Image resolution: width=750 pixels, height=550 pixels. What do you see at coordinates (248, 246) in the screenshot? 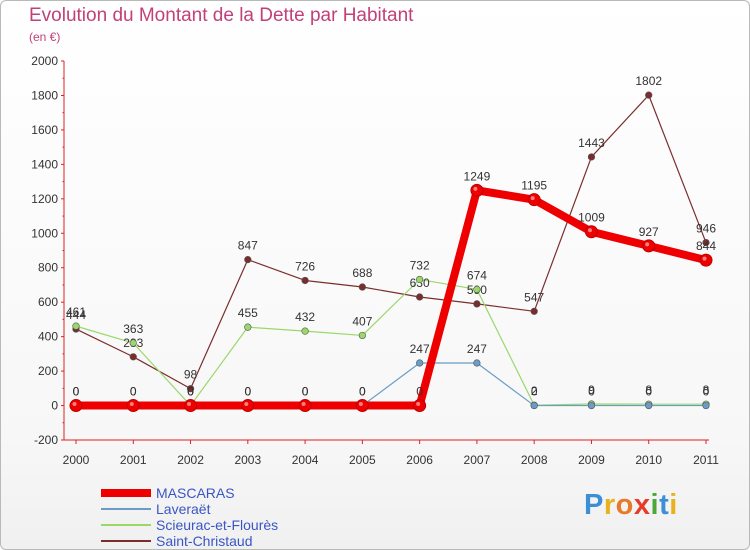
I see `data-label-saint-christaud: 847` at bounding box center [248, 246].